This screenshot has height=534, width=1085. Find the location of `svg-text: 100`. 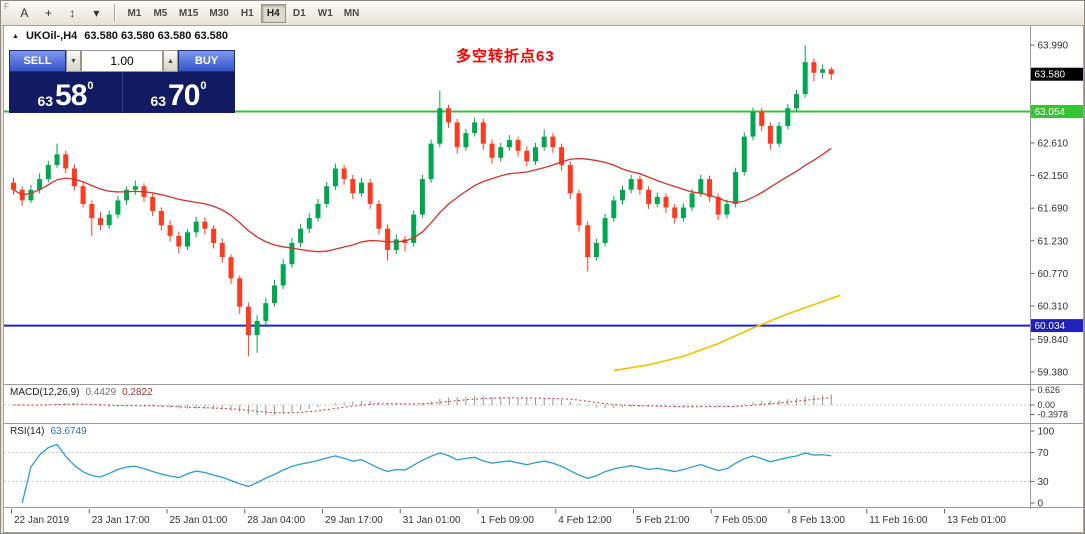

svg-text: 100 is located at coordinates (1046, 432).